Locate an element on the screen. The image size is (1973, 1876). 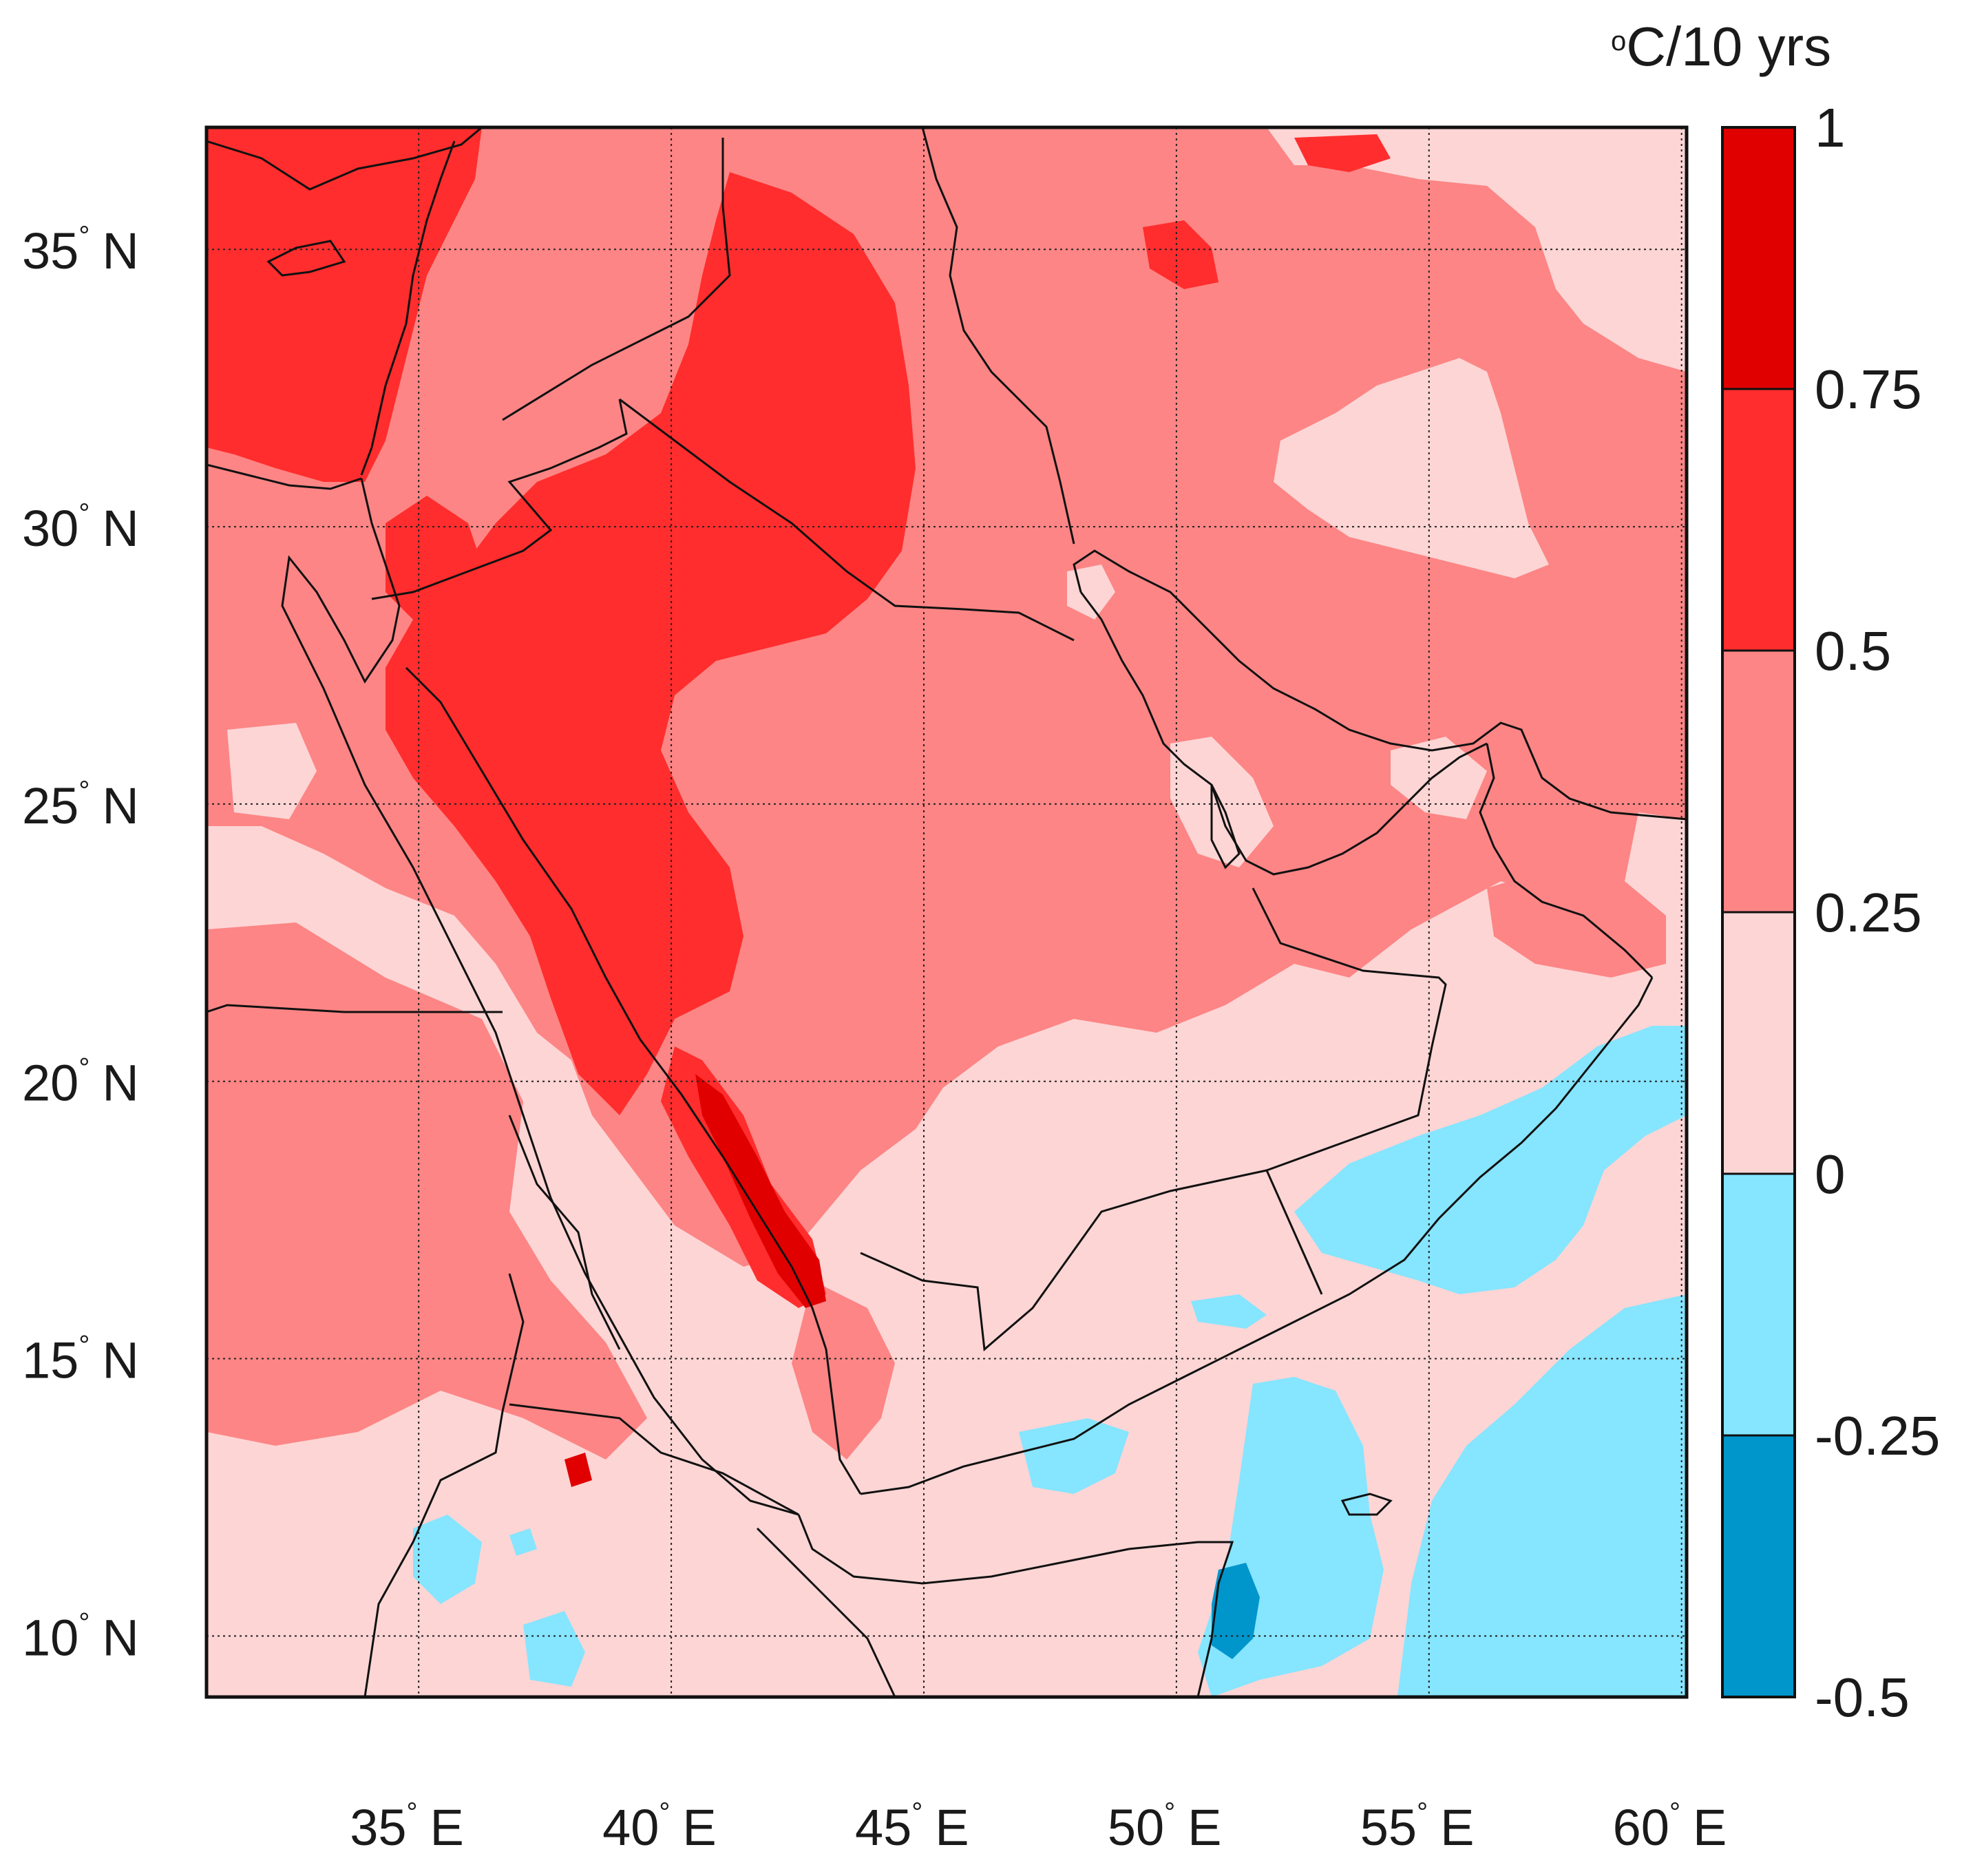
colorbar-bins is located at coordinates (1758, 912).